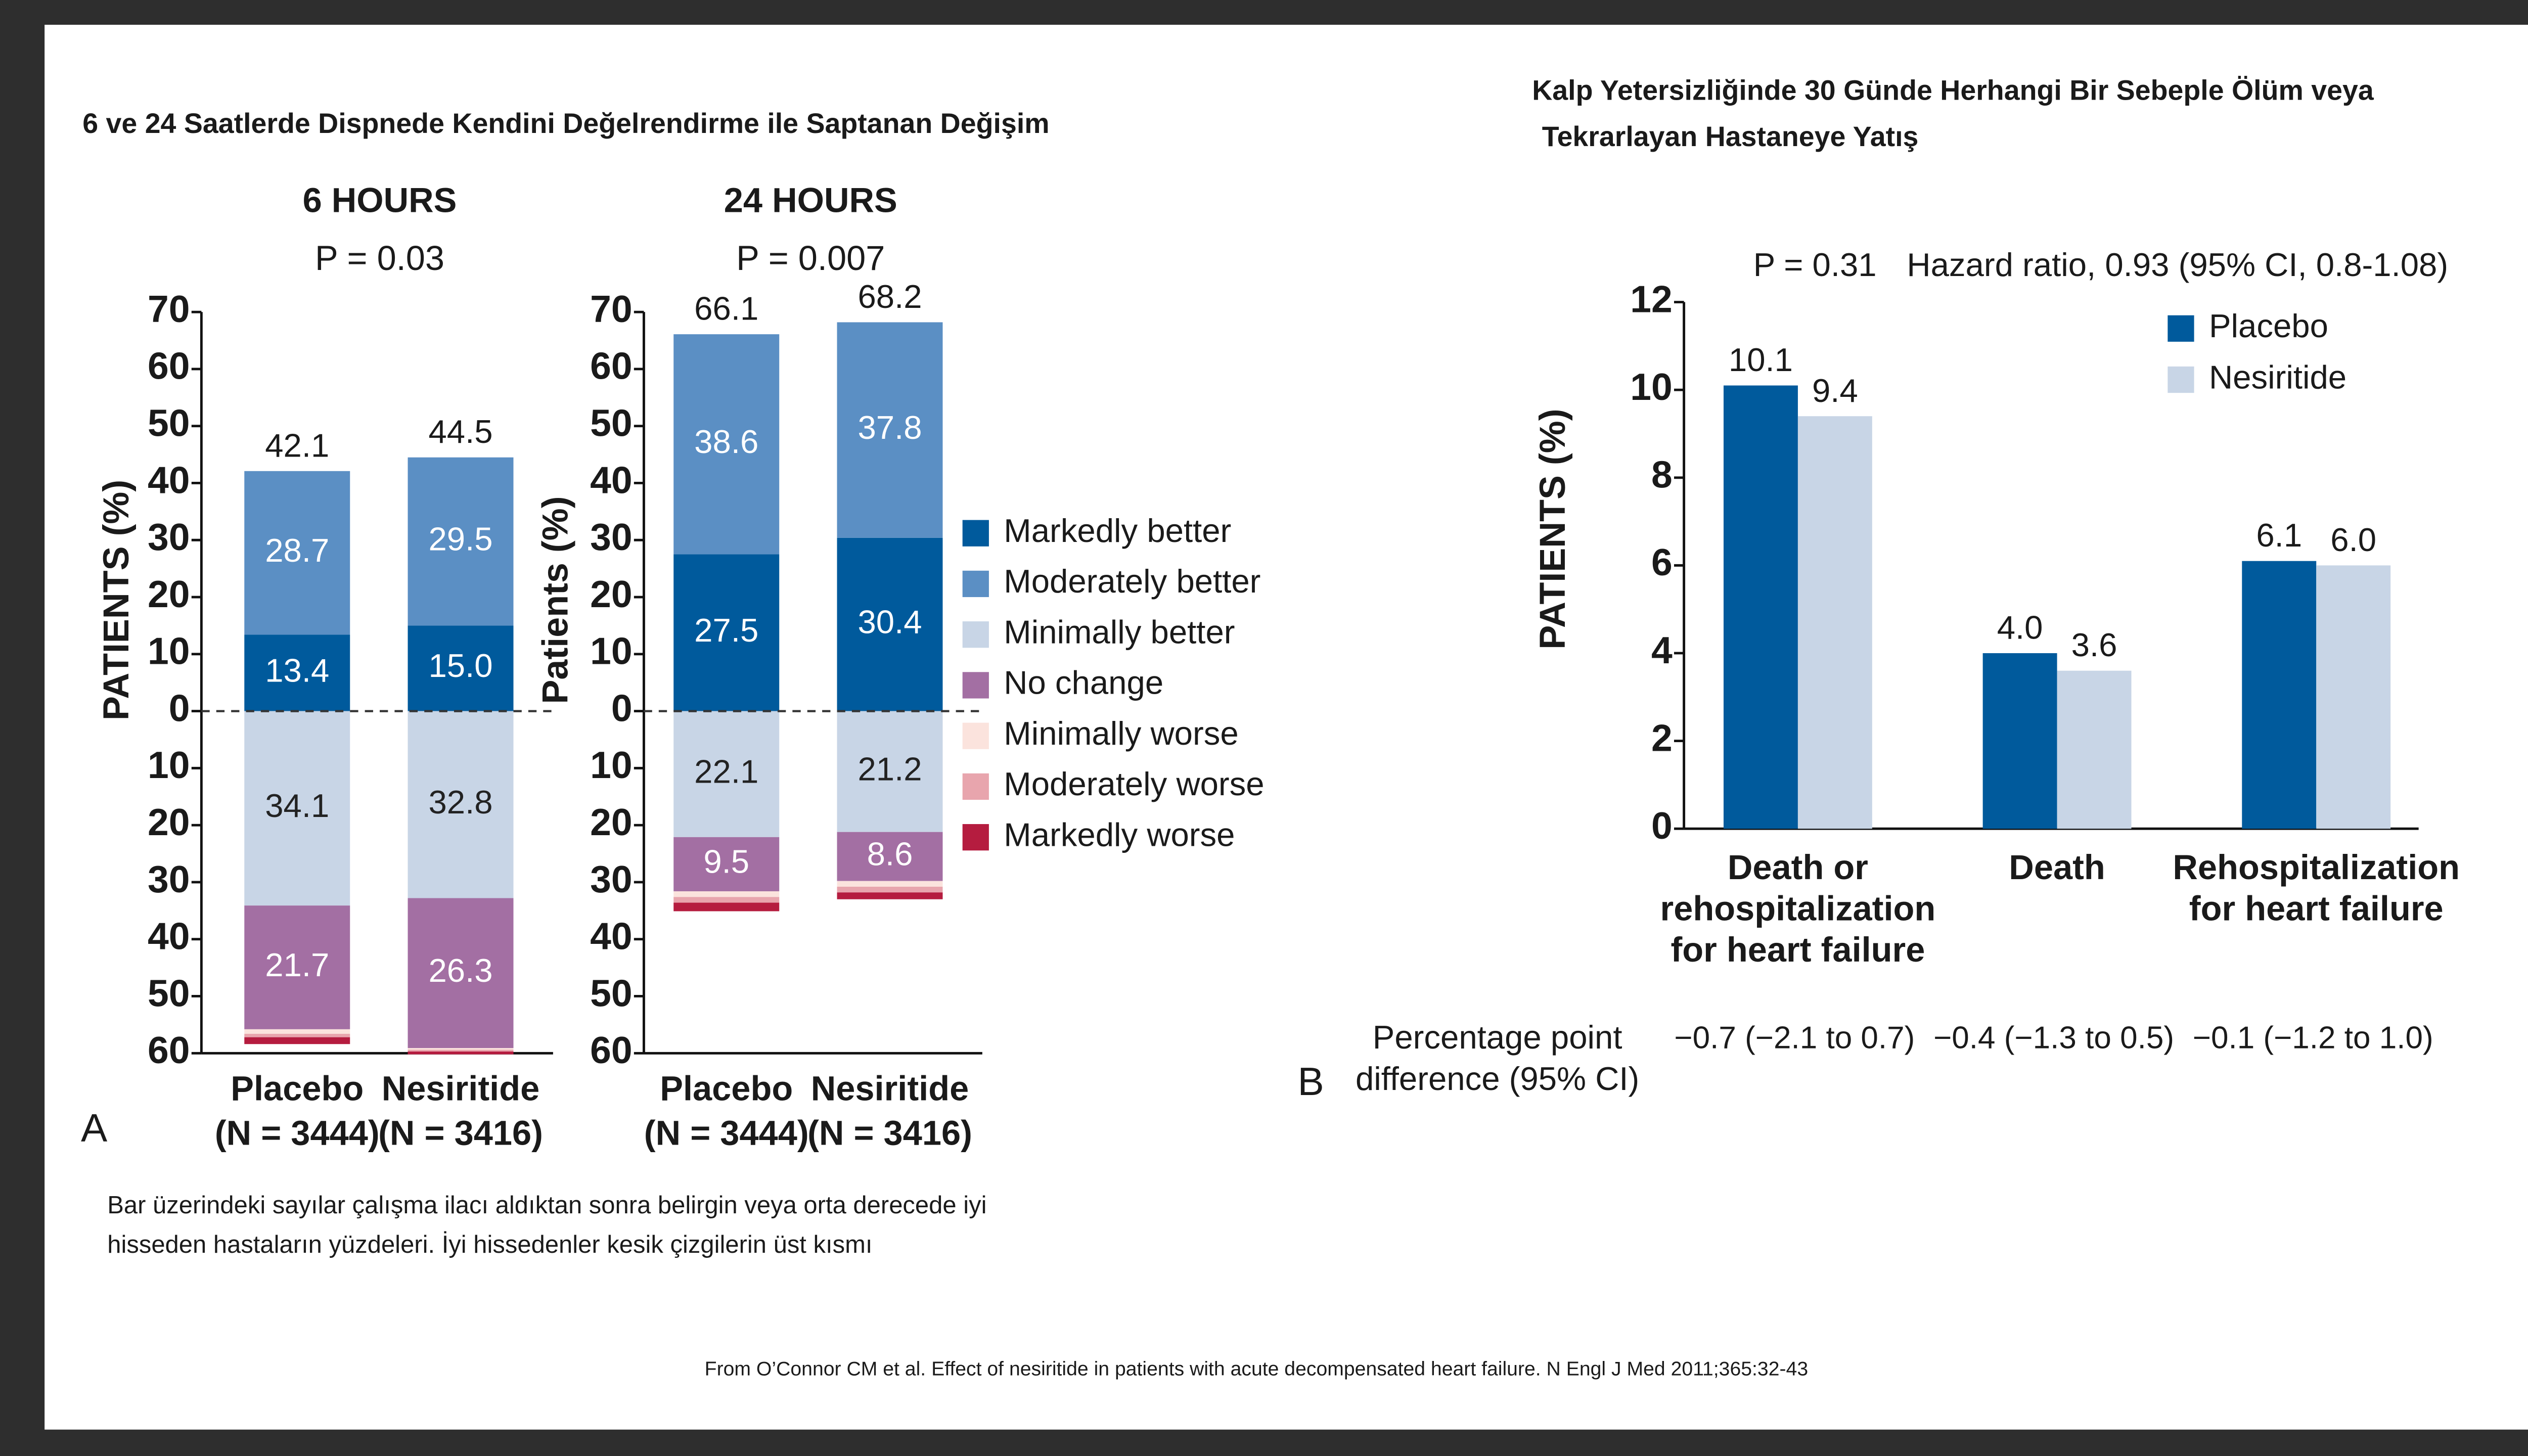  What do you see at coordinates (2269, 325) in the screenshot?
I see `legend-label: Placebo` at bounding box center [2269, 325].